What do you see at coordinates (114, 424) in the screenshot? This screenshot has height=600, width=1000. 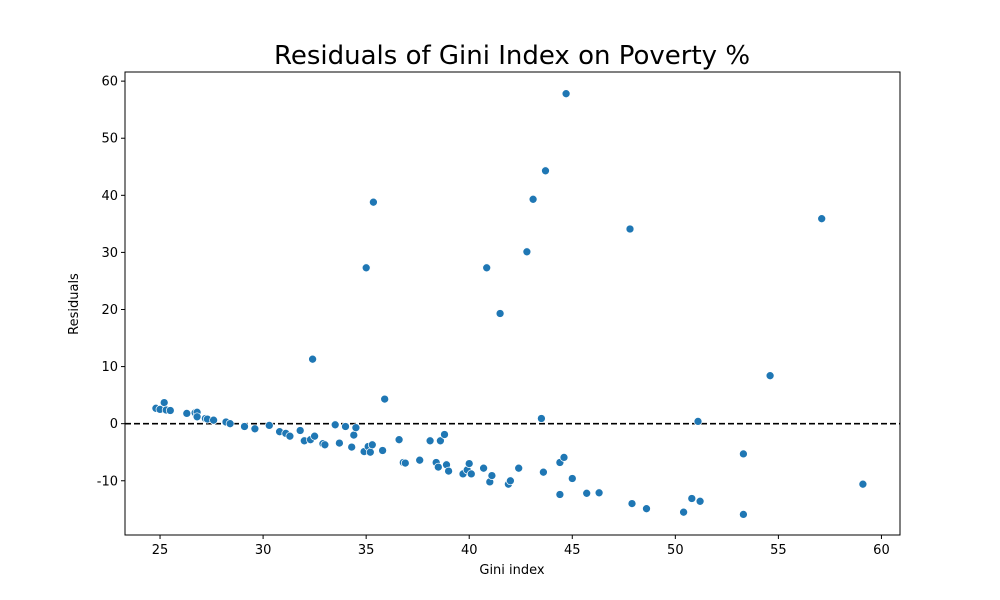 I see `y-tick-label: 0` at bounding box center [114, 424].